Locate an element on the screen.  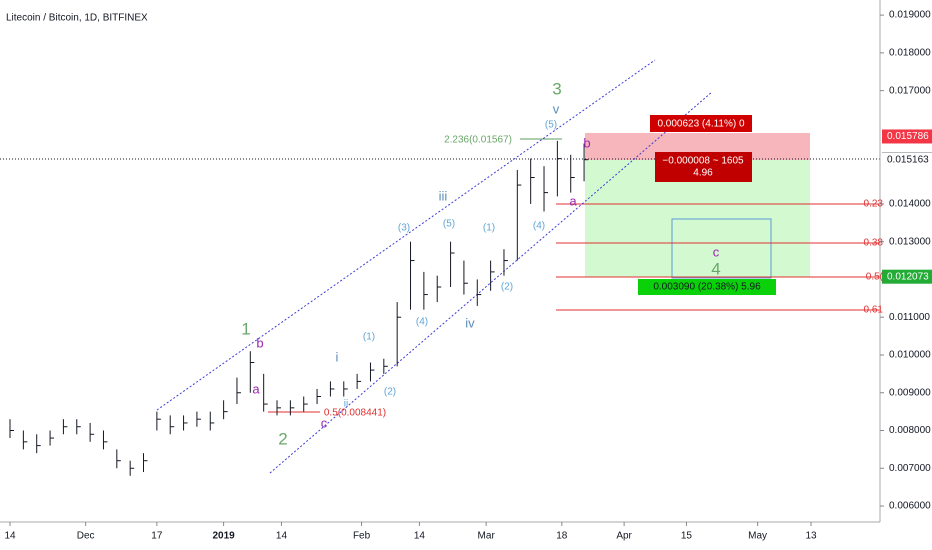
annotation: 0.23 is located at coordinates (874, 204).